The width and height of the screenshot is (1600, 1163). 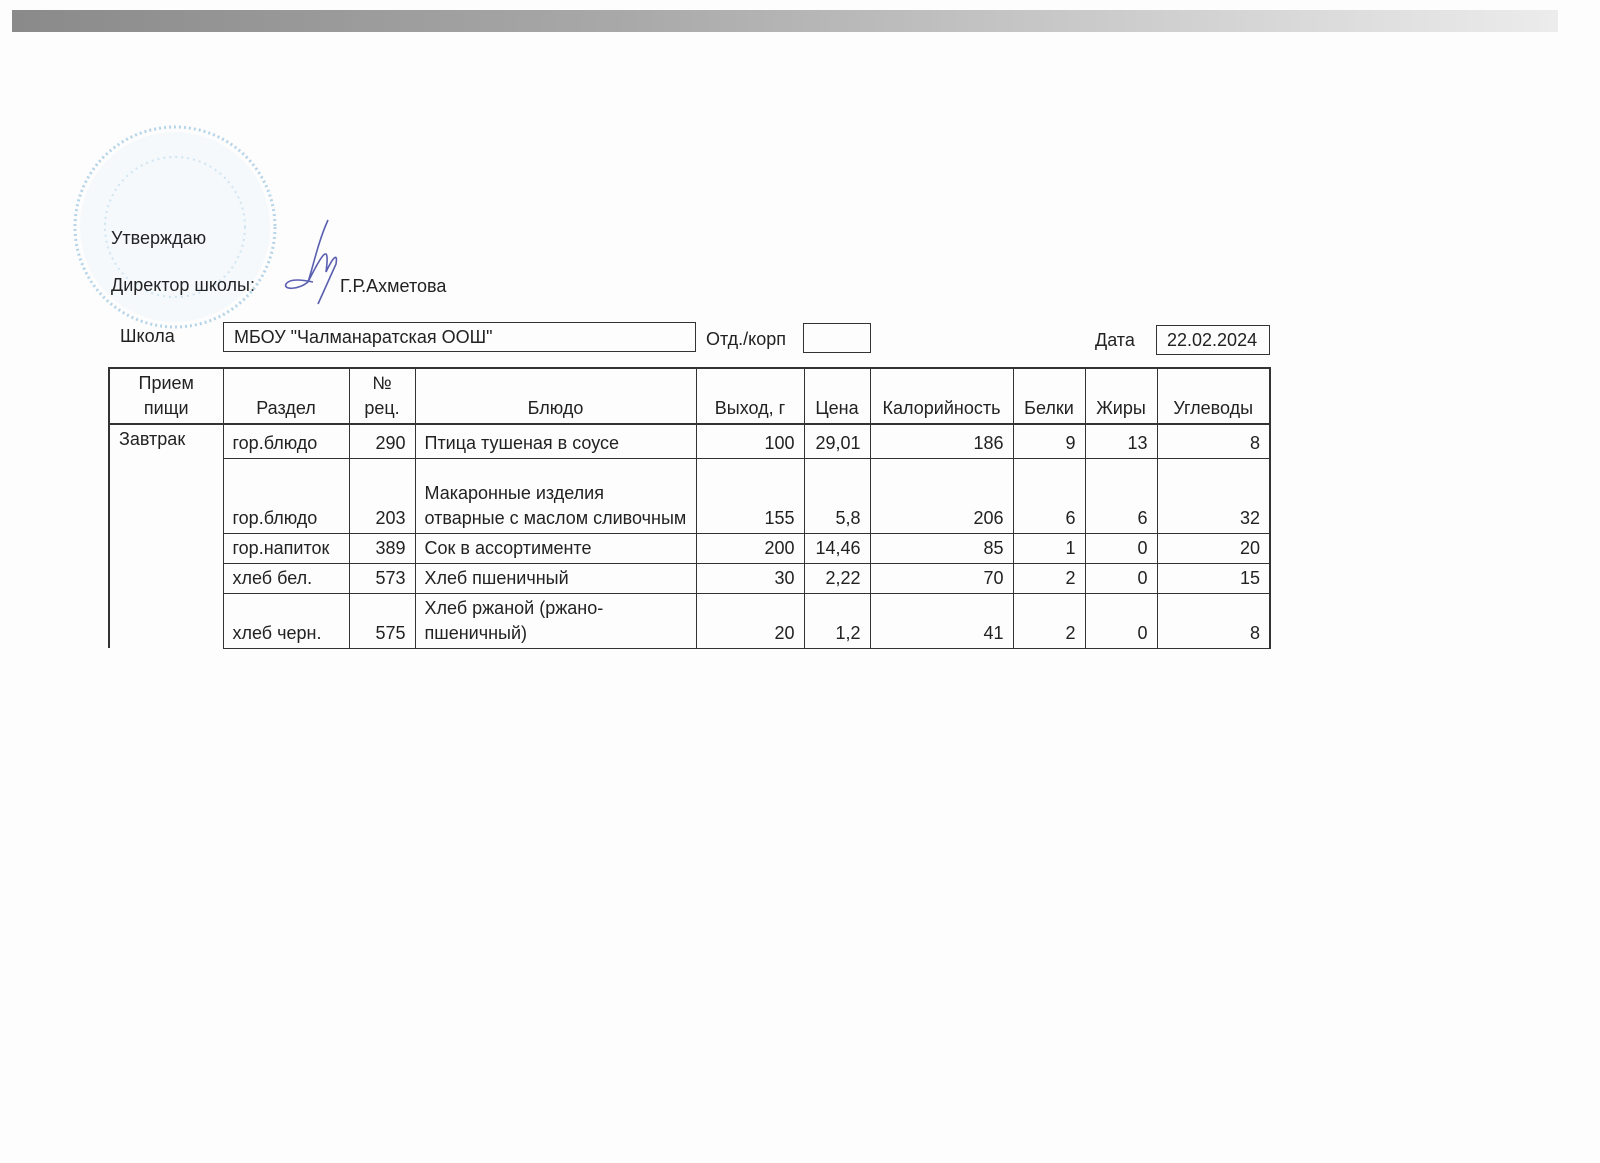 What do you see at coordinates (837, 578) in the screenshot?
I see `price-cell: 2,22` at bounding box center [837, 578].